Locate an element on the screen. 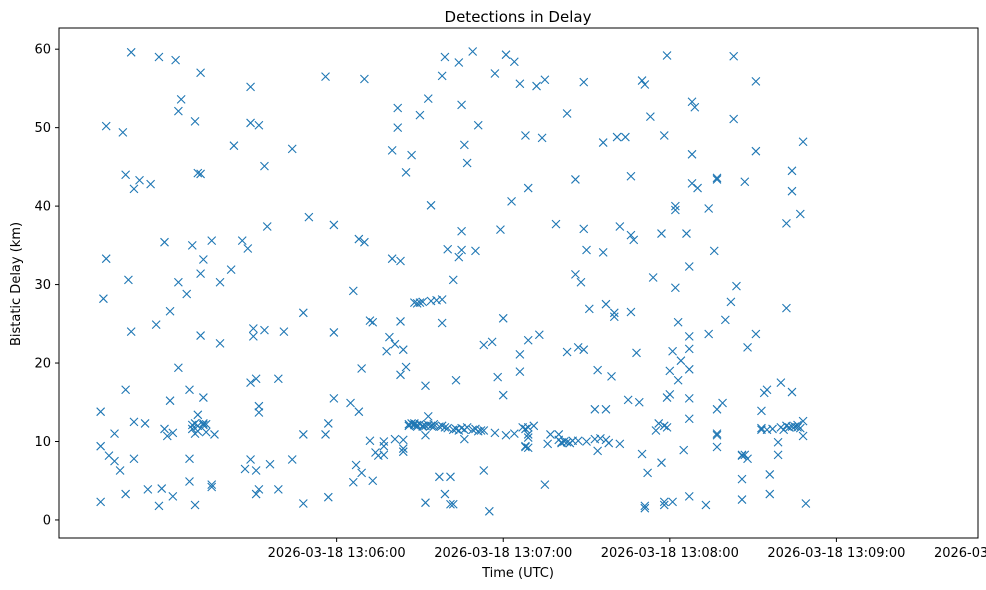 The width and height of the screenshot is (986, 590). chart-title: Detections in Delay is located at coordinates (518, 17).